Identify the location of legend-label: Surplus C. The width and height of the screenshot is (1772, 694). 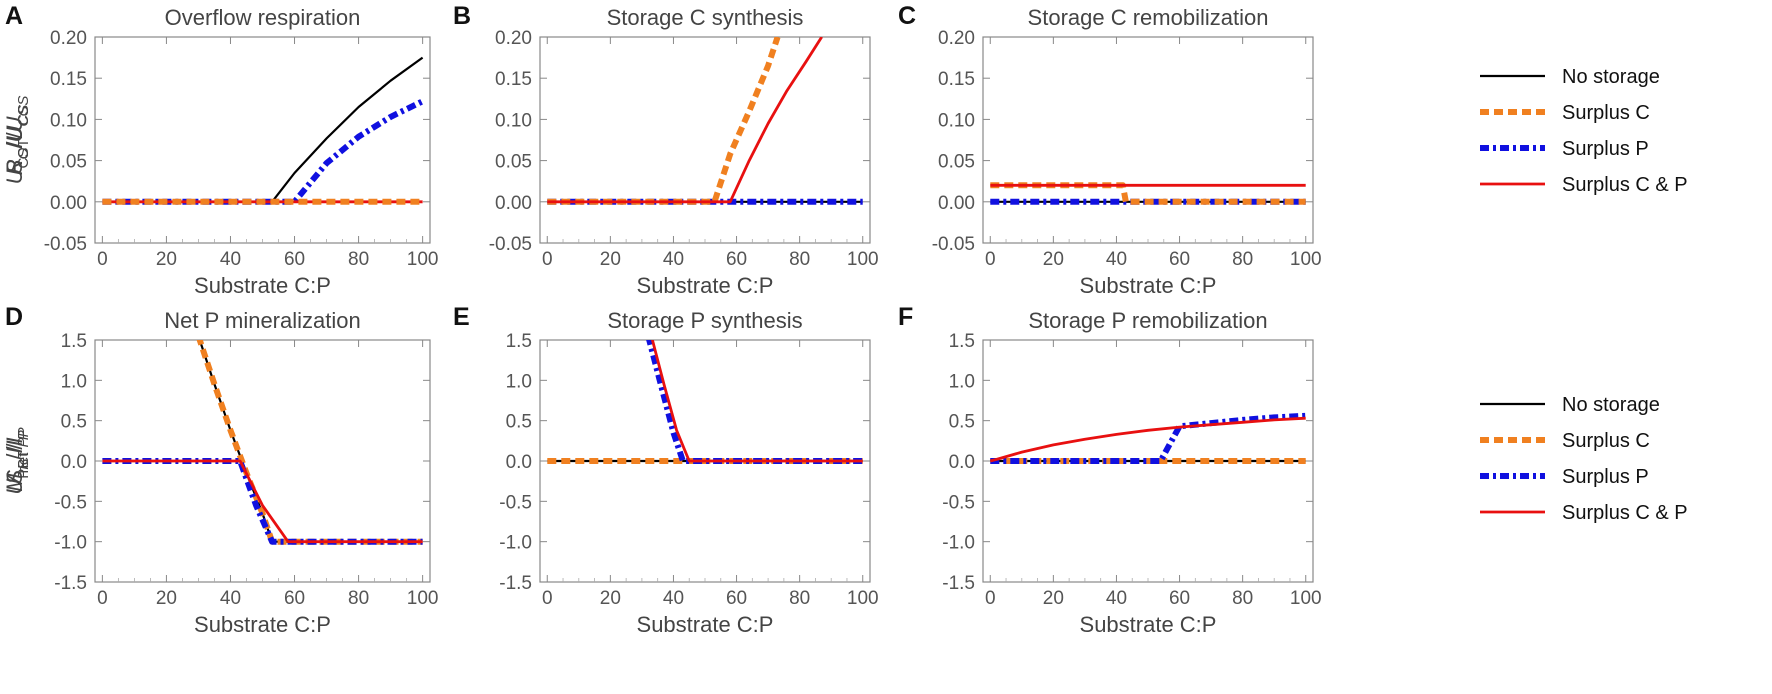
(1606, 113).